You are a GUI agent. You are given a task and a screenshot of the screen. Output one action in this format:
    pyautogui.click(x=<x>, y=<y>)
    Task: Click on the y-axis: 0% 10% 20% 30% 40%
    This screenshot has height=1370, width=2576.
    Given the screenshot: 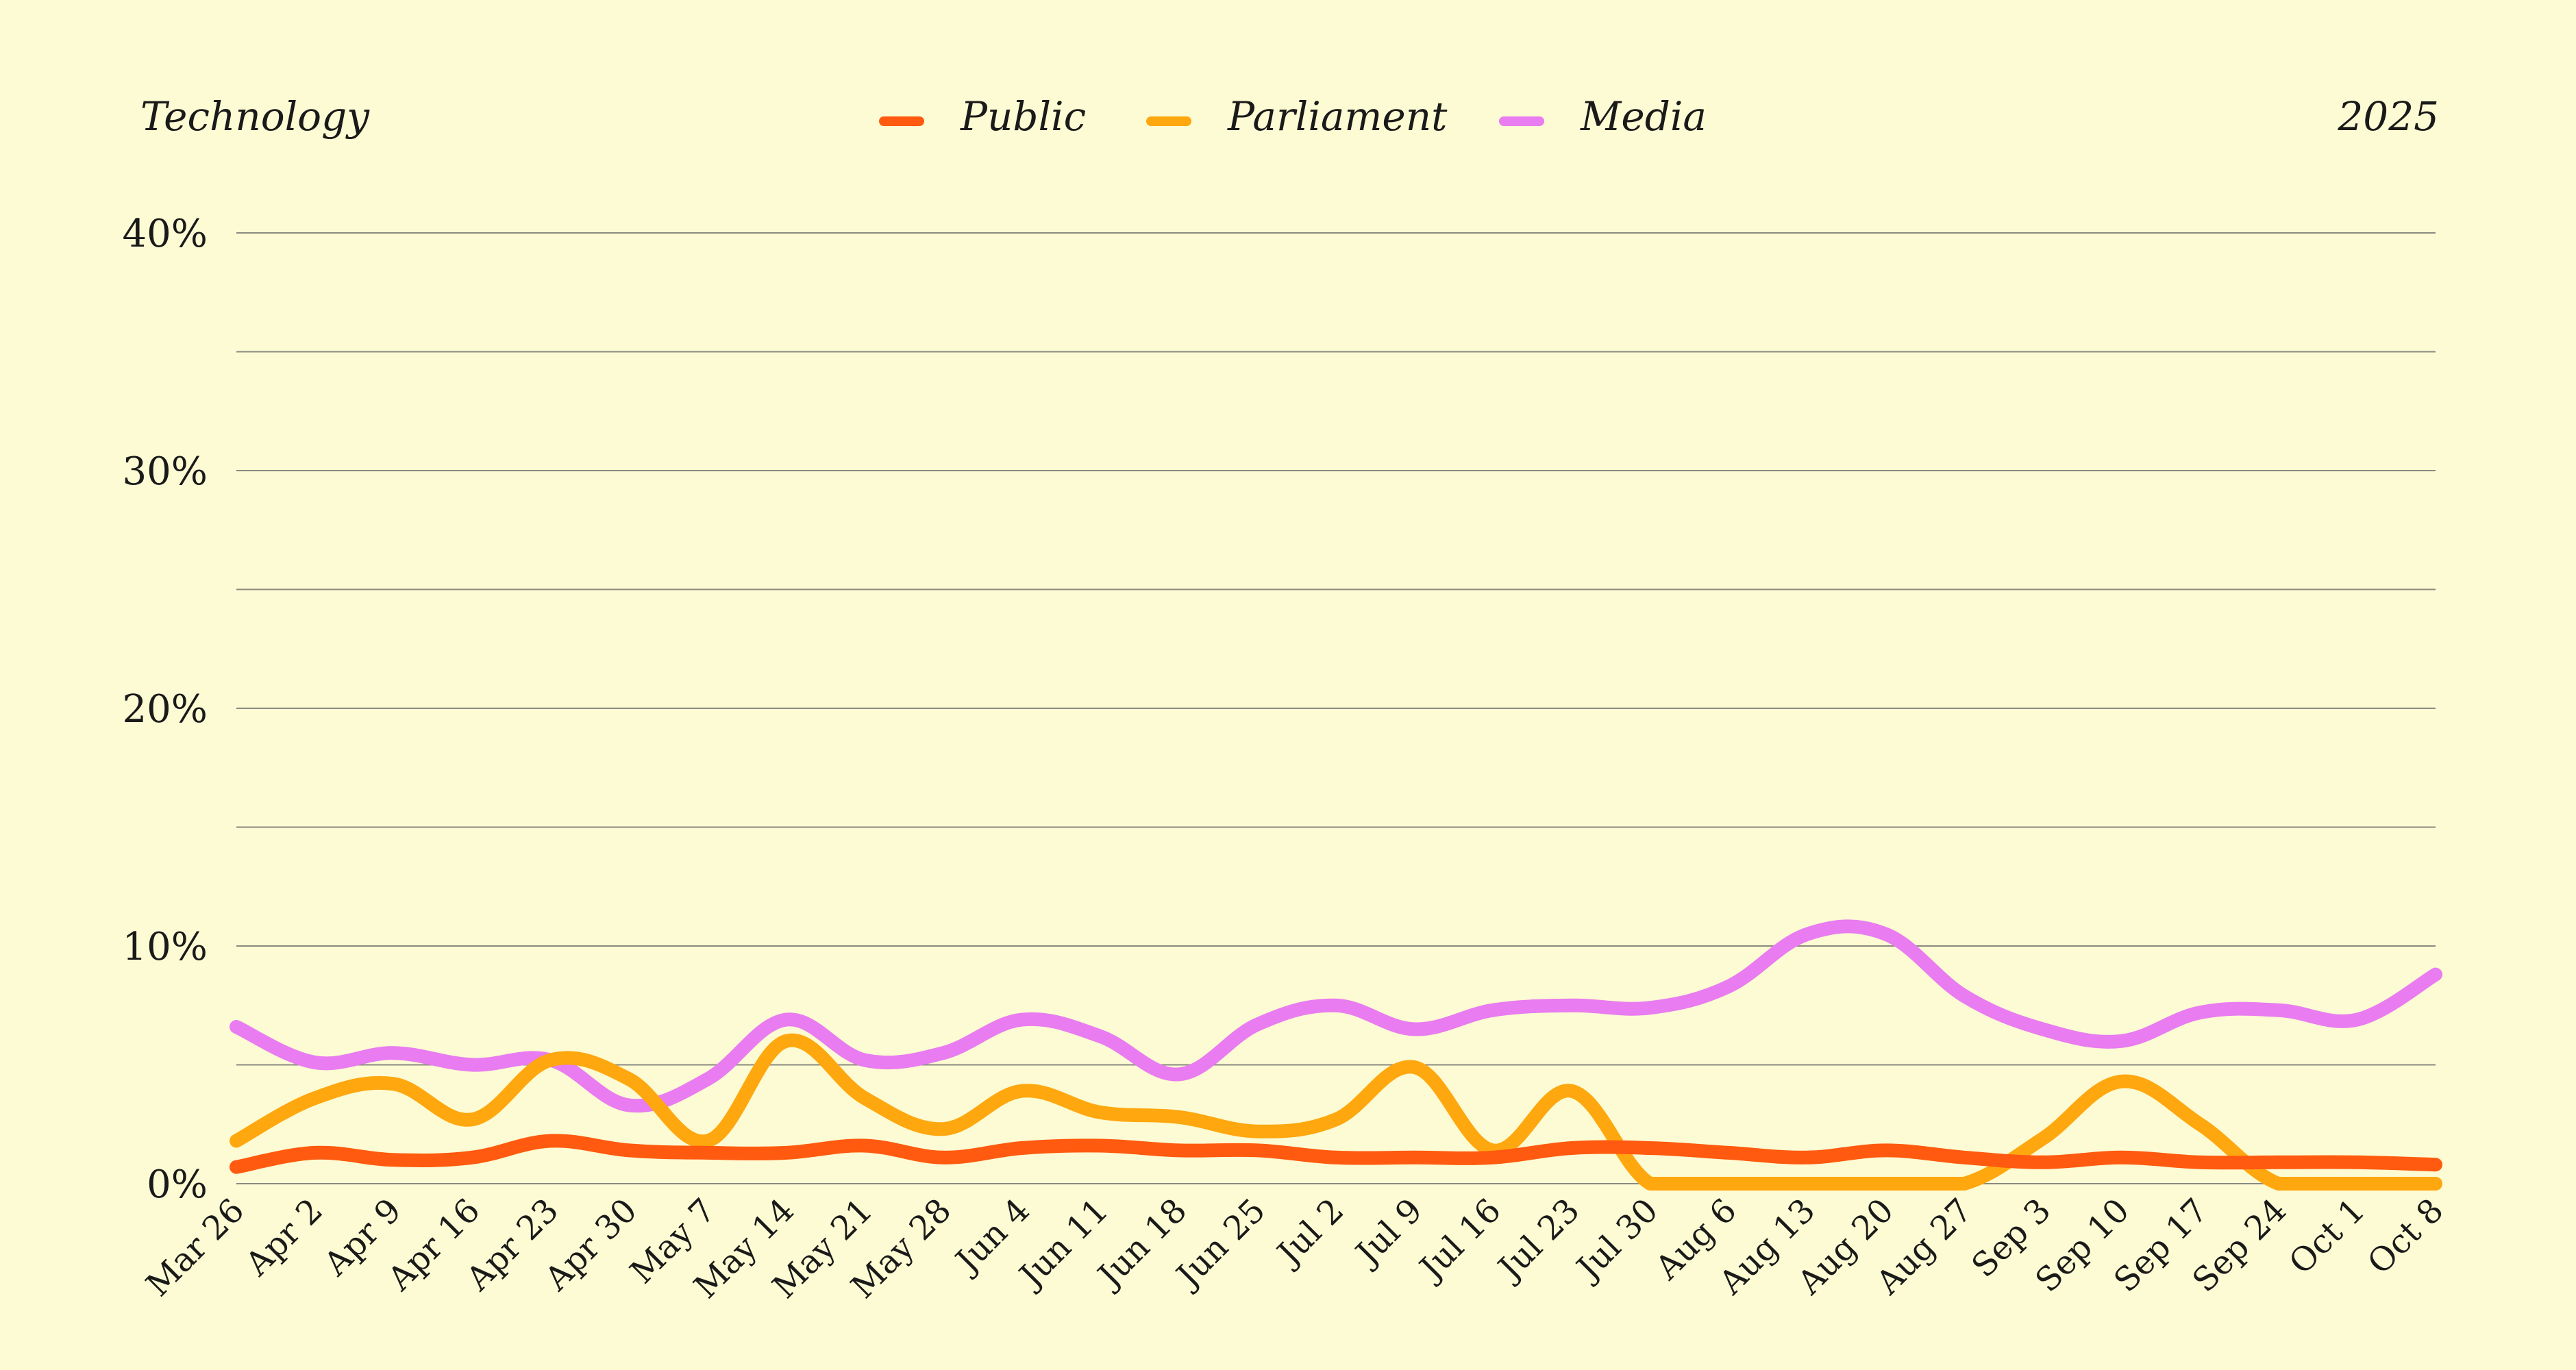 What is the action you would take?
    pyautogui.click(x=165, y=710)
    